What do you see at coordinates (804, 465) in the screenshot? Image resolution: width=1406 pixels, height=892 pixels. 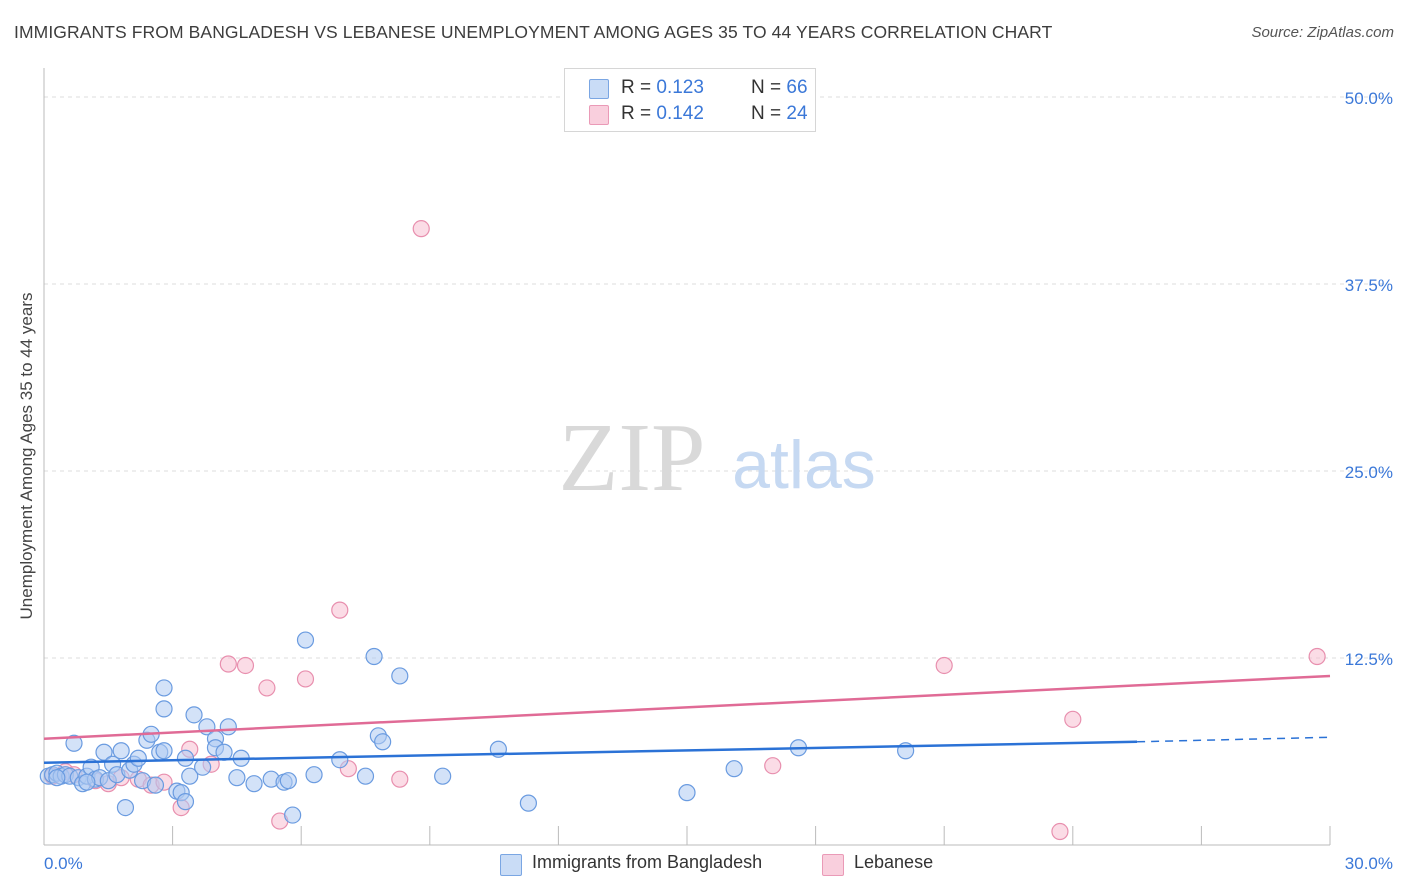 I see `watermark-atlas: atlas` at bounding box center [804, 465].